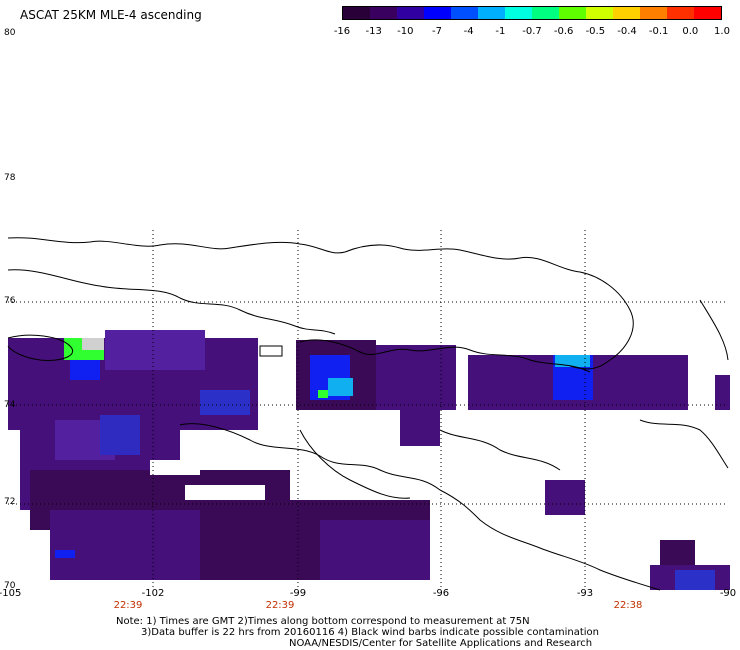 The width and height of the screenshot is (740, 650). I want to click on colorbar-tick-label: -0.4, so click(627, 31).